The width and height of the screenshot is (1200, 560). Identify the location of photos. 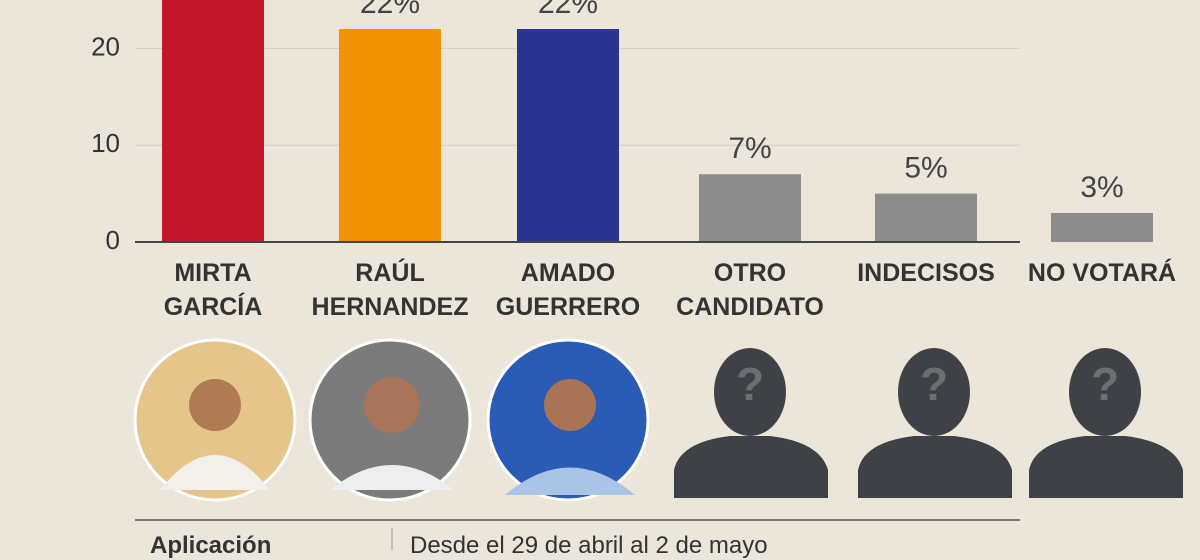
(391, 420).